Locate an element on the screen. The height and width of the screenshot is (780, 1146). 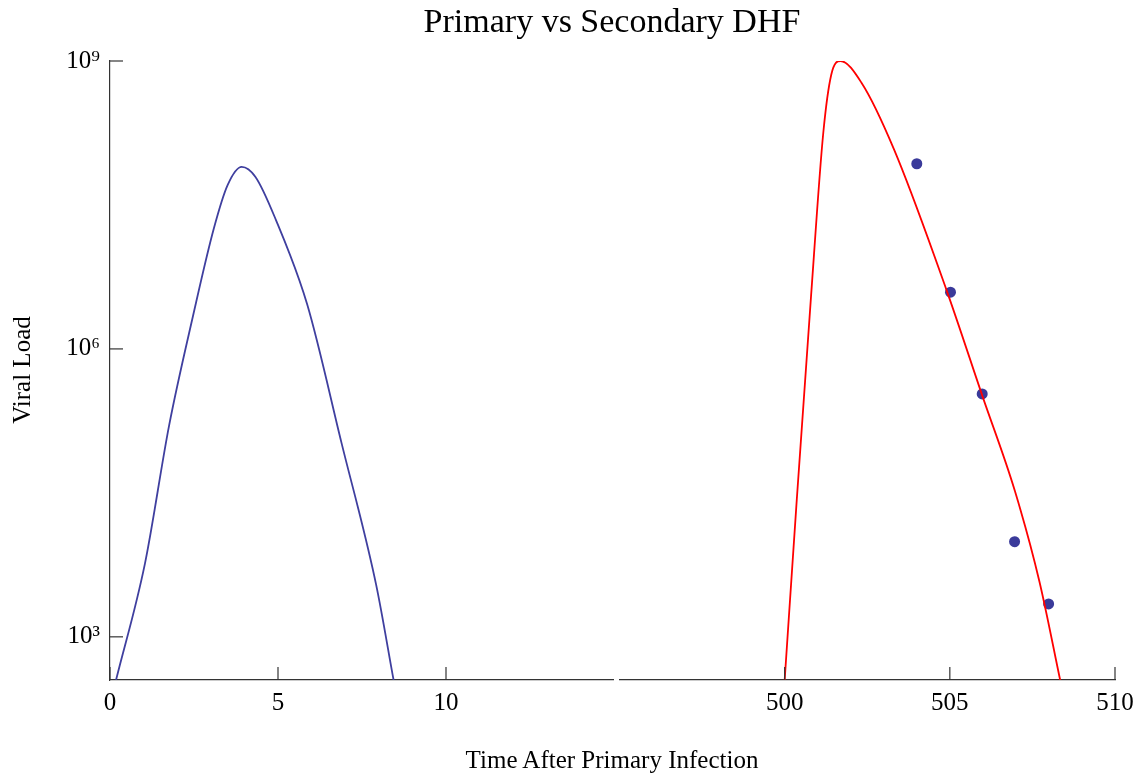
x-tick-label: 0 is located at coordinates (110, 701).